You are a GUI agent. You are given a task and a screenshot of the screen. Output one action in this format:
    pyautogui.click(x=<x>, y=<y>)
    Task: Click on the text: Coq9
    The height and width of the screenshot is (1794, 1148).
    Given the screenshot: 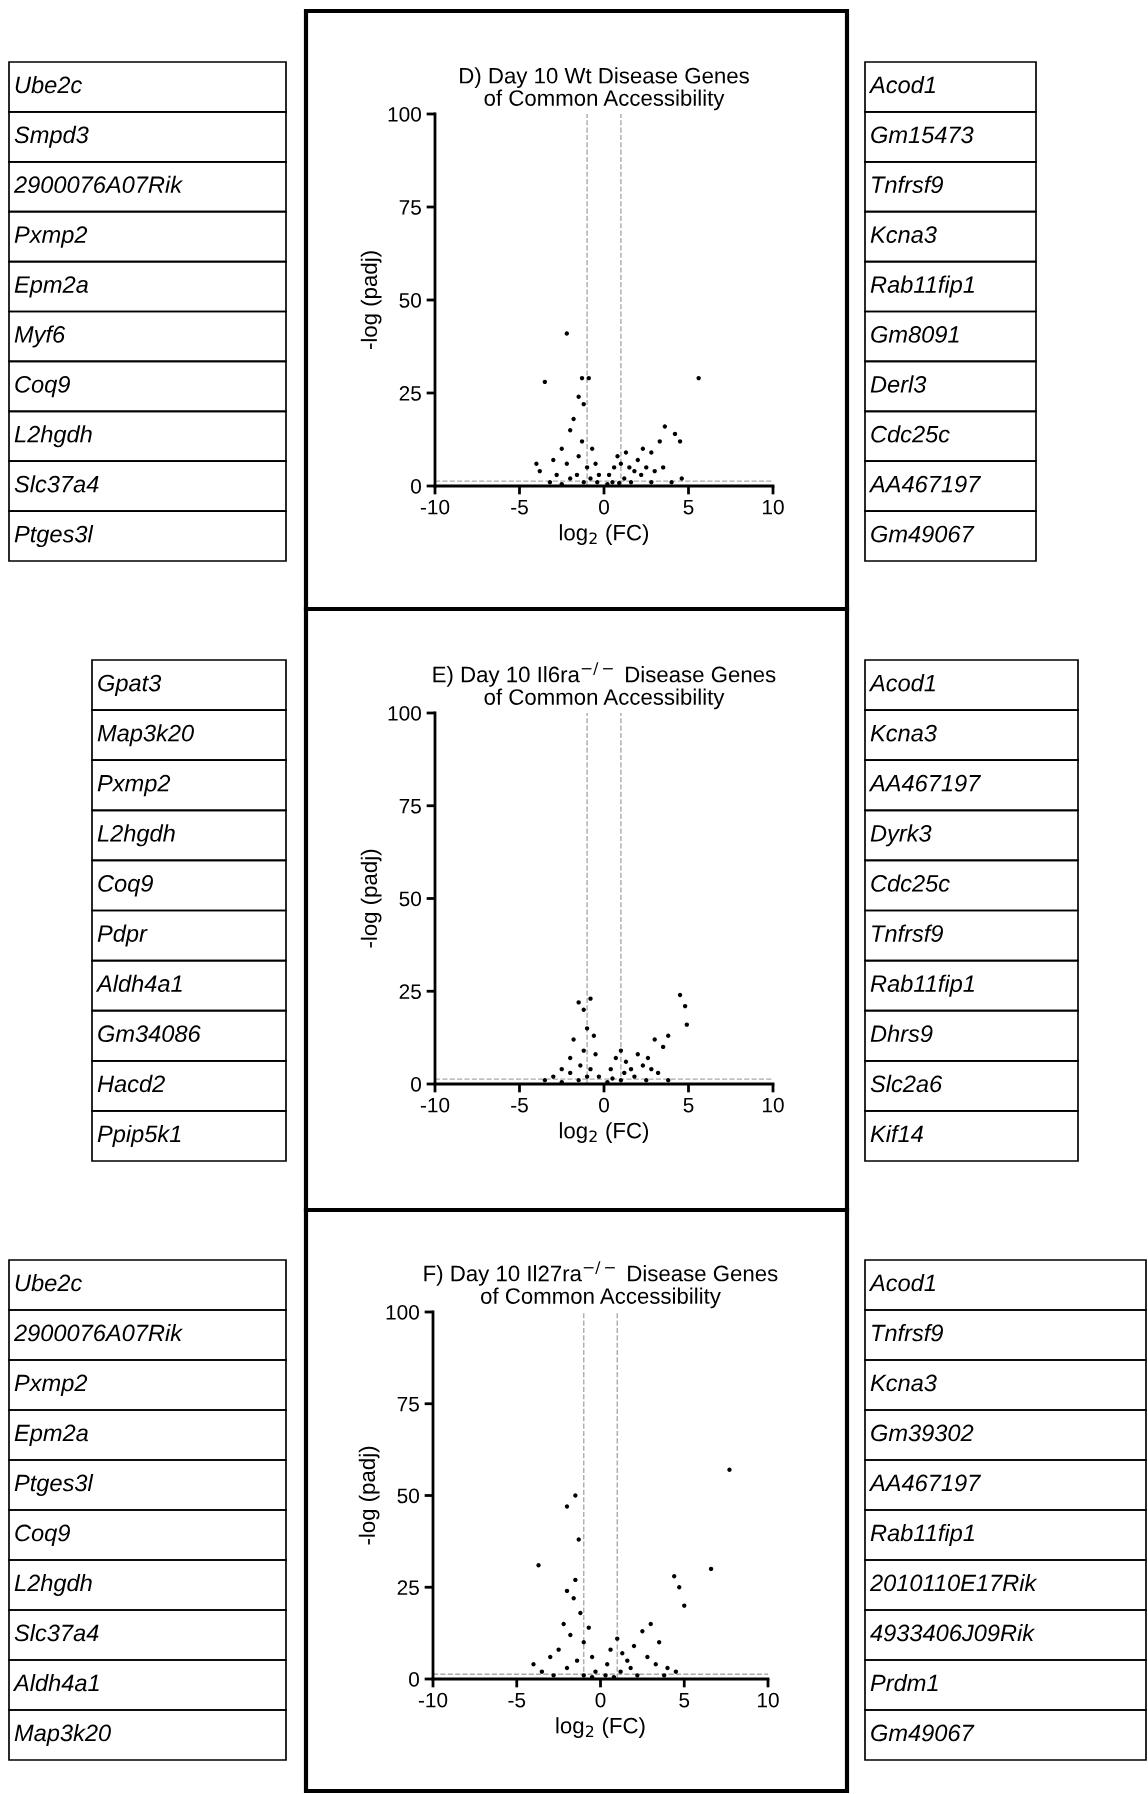 What is the action you would take?
    pyautogui.click(x=125, y=886)
    